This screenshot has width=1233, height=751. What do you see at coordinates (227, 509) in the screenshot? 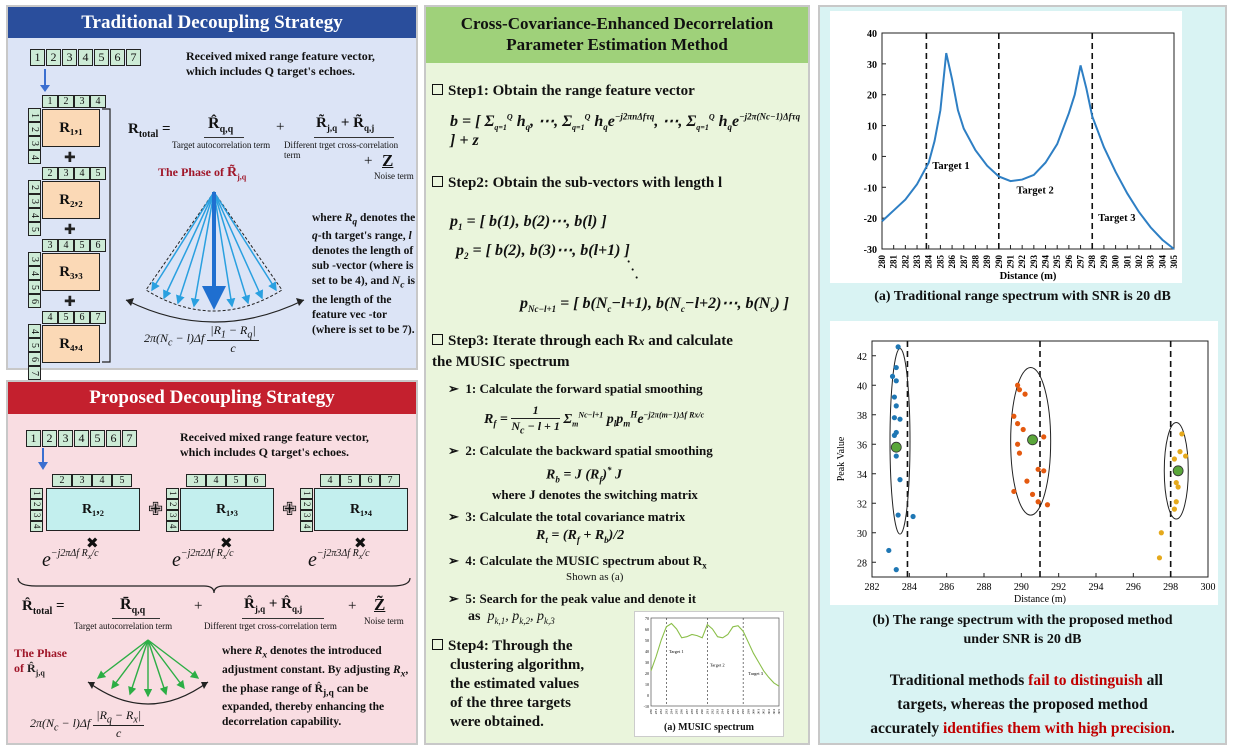
I see `matrix-r13: R₁,₃` at bounding box center [227, 509].